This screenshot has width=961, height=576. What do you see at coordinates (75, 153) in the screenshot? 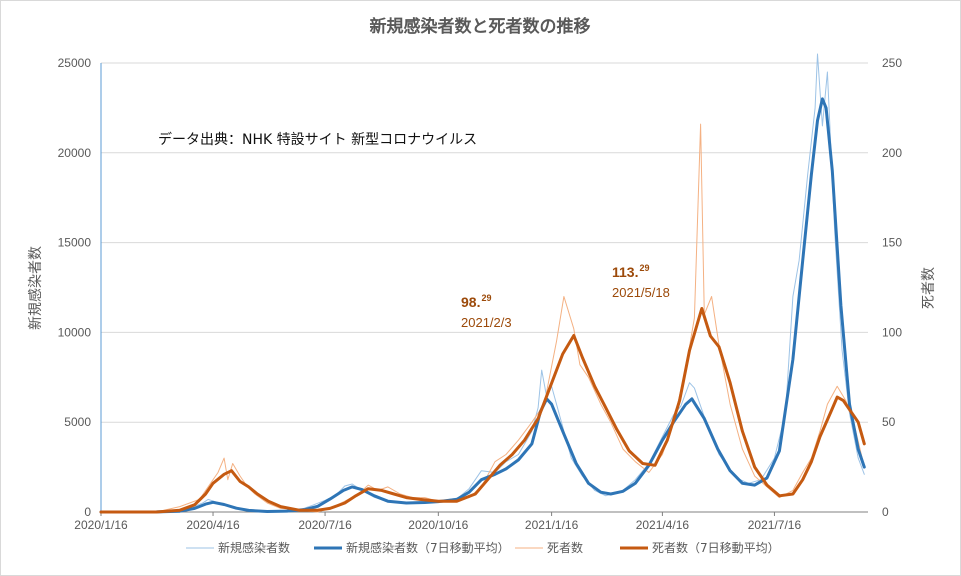
I see `left-tick-label: 20000` at bounding box center [75, 153].